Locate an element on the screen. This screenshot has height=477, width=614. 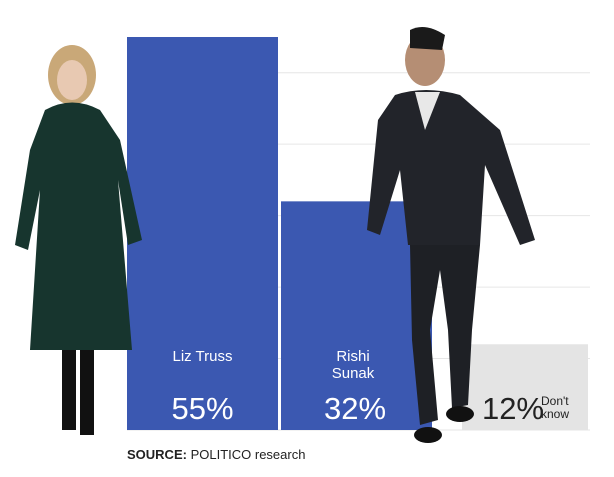
value-label: 12% is located at coordinates (512, 408).